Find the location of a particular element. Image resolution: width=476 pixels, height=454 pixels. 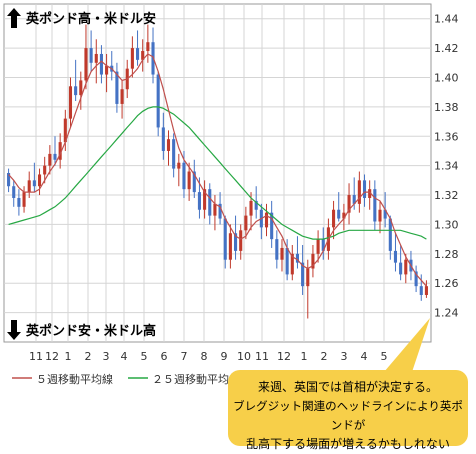

y-tick-label: 1.30 is located at coordinates (446, 224).